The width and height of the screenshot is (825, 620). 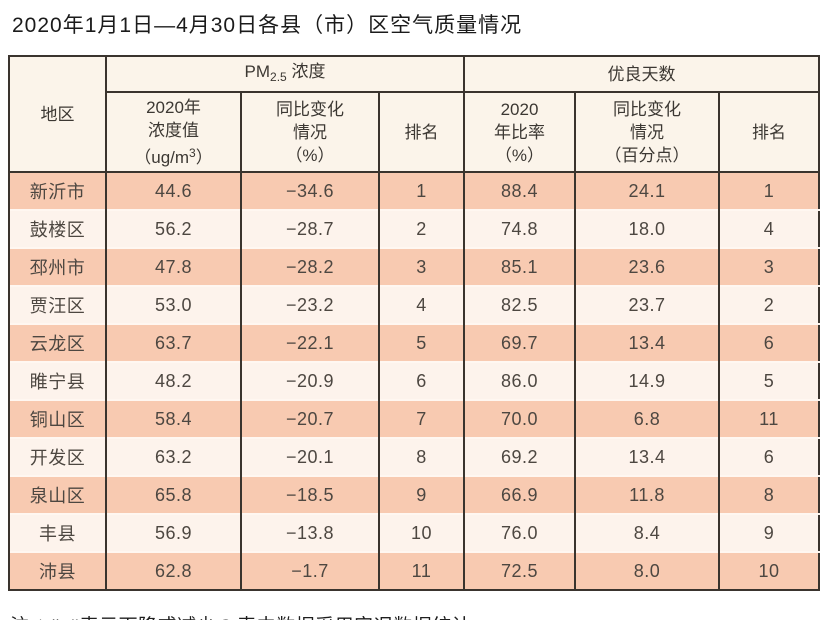 I want to click on pm-rank-cell: 5, so click(x=421, y=343).